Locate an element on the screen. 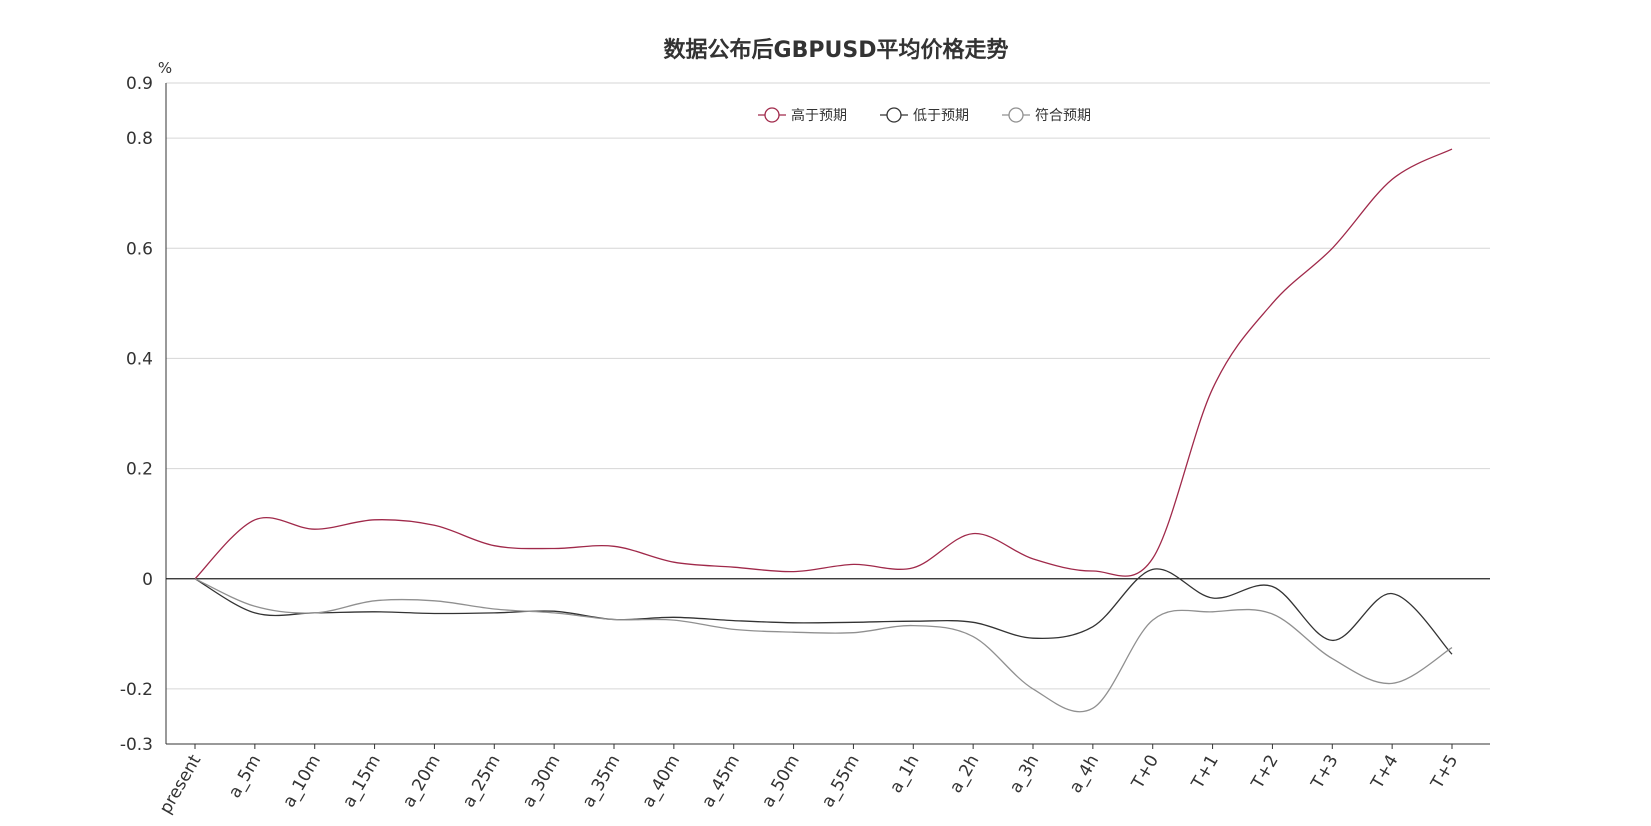 The height and width of the screenshot is (826, 1651). x-tick-label: a_2h is located at coordinates (965, 774).